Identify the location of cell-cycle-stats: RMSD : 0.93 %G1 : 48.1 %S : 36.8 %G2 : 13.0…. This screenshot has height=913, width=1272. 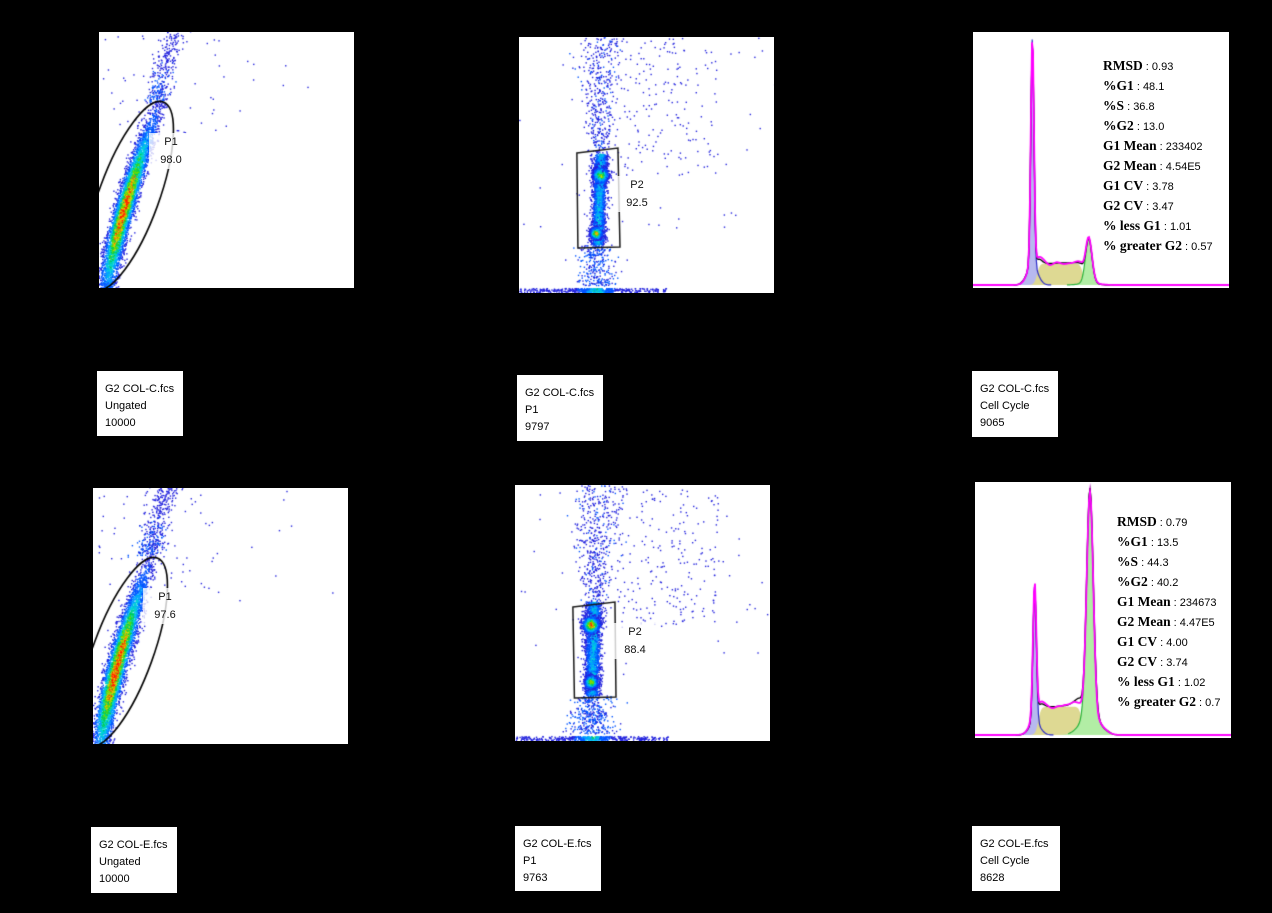
(1158, 158).